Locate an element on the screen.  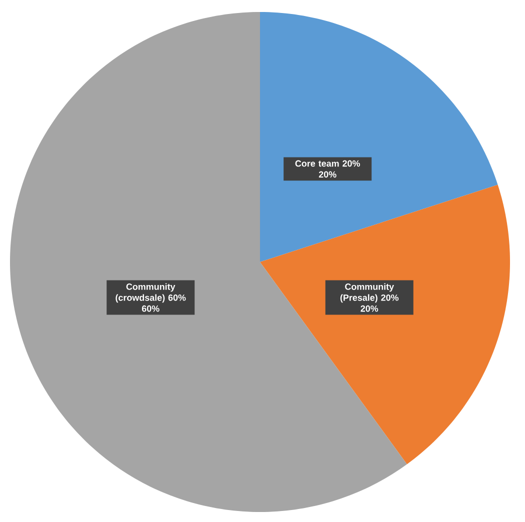
slice-label: Community (Presale) 20% is located at coordinates (369, 293).